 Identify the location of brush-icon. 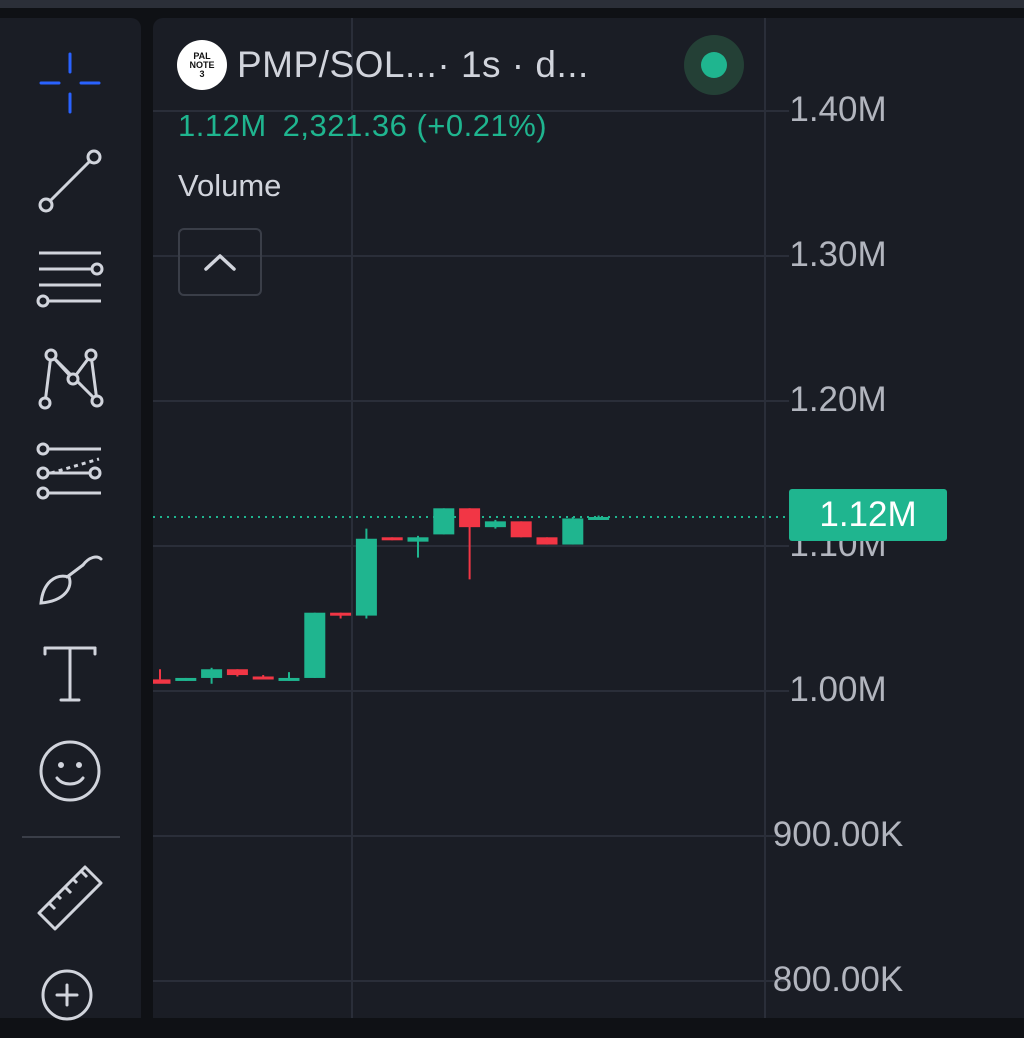
(71, 580).